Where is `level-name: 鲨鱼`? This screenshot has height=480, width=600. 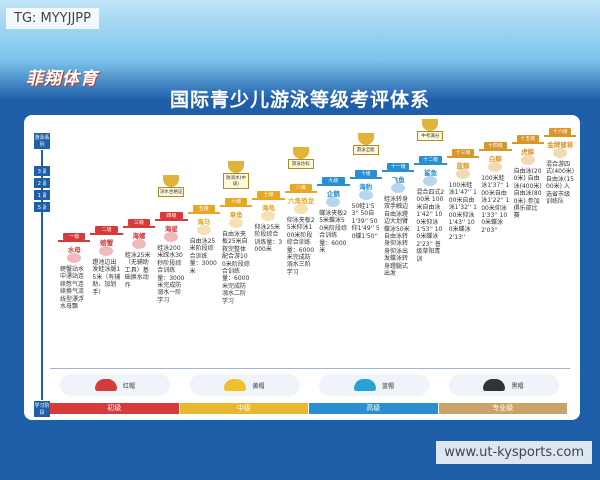 level-name: 鲨鱼 is located at coordinates (431, 173).